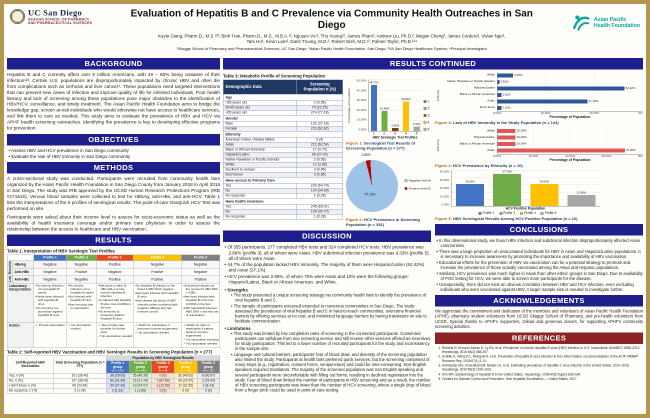  Describe the element at coordinates (50, 326) in the screenshot. I see `t1-ul: ✓ Provide vaccination` at that location.